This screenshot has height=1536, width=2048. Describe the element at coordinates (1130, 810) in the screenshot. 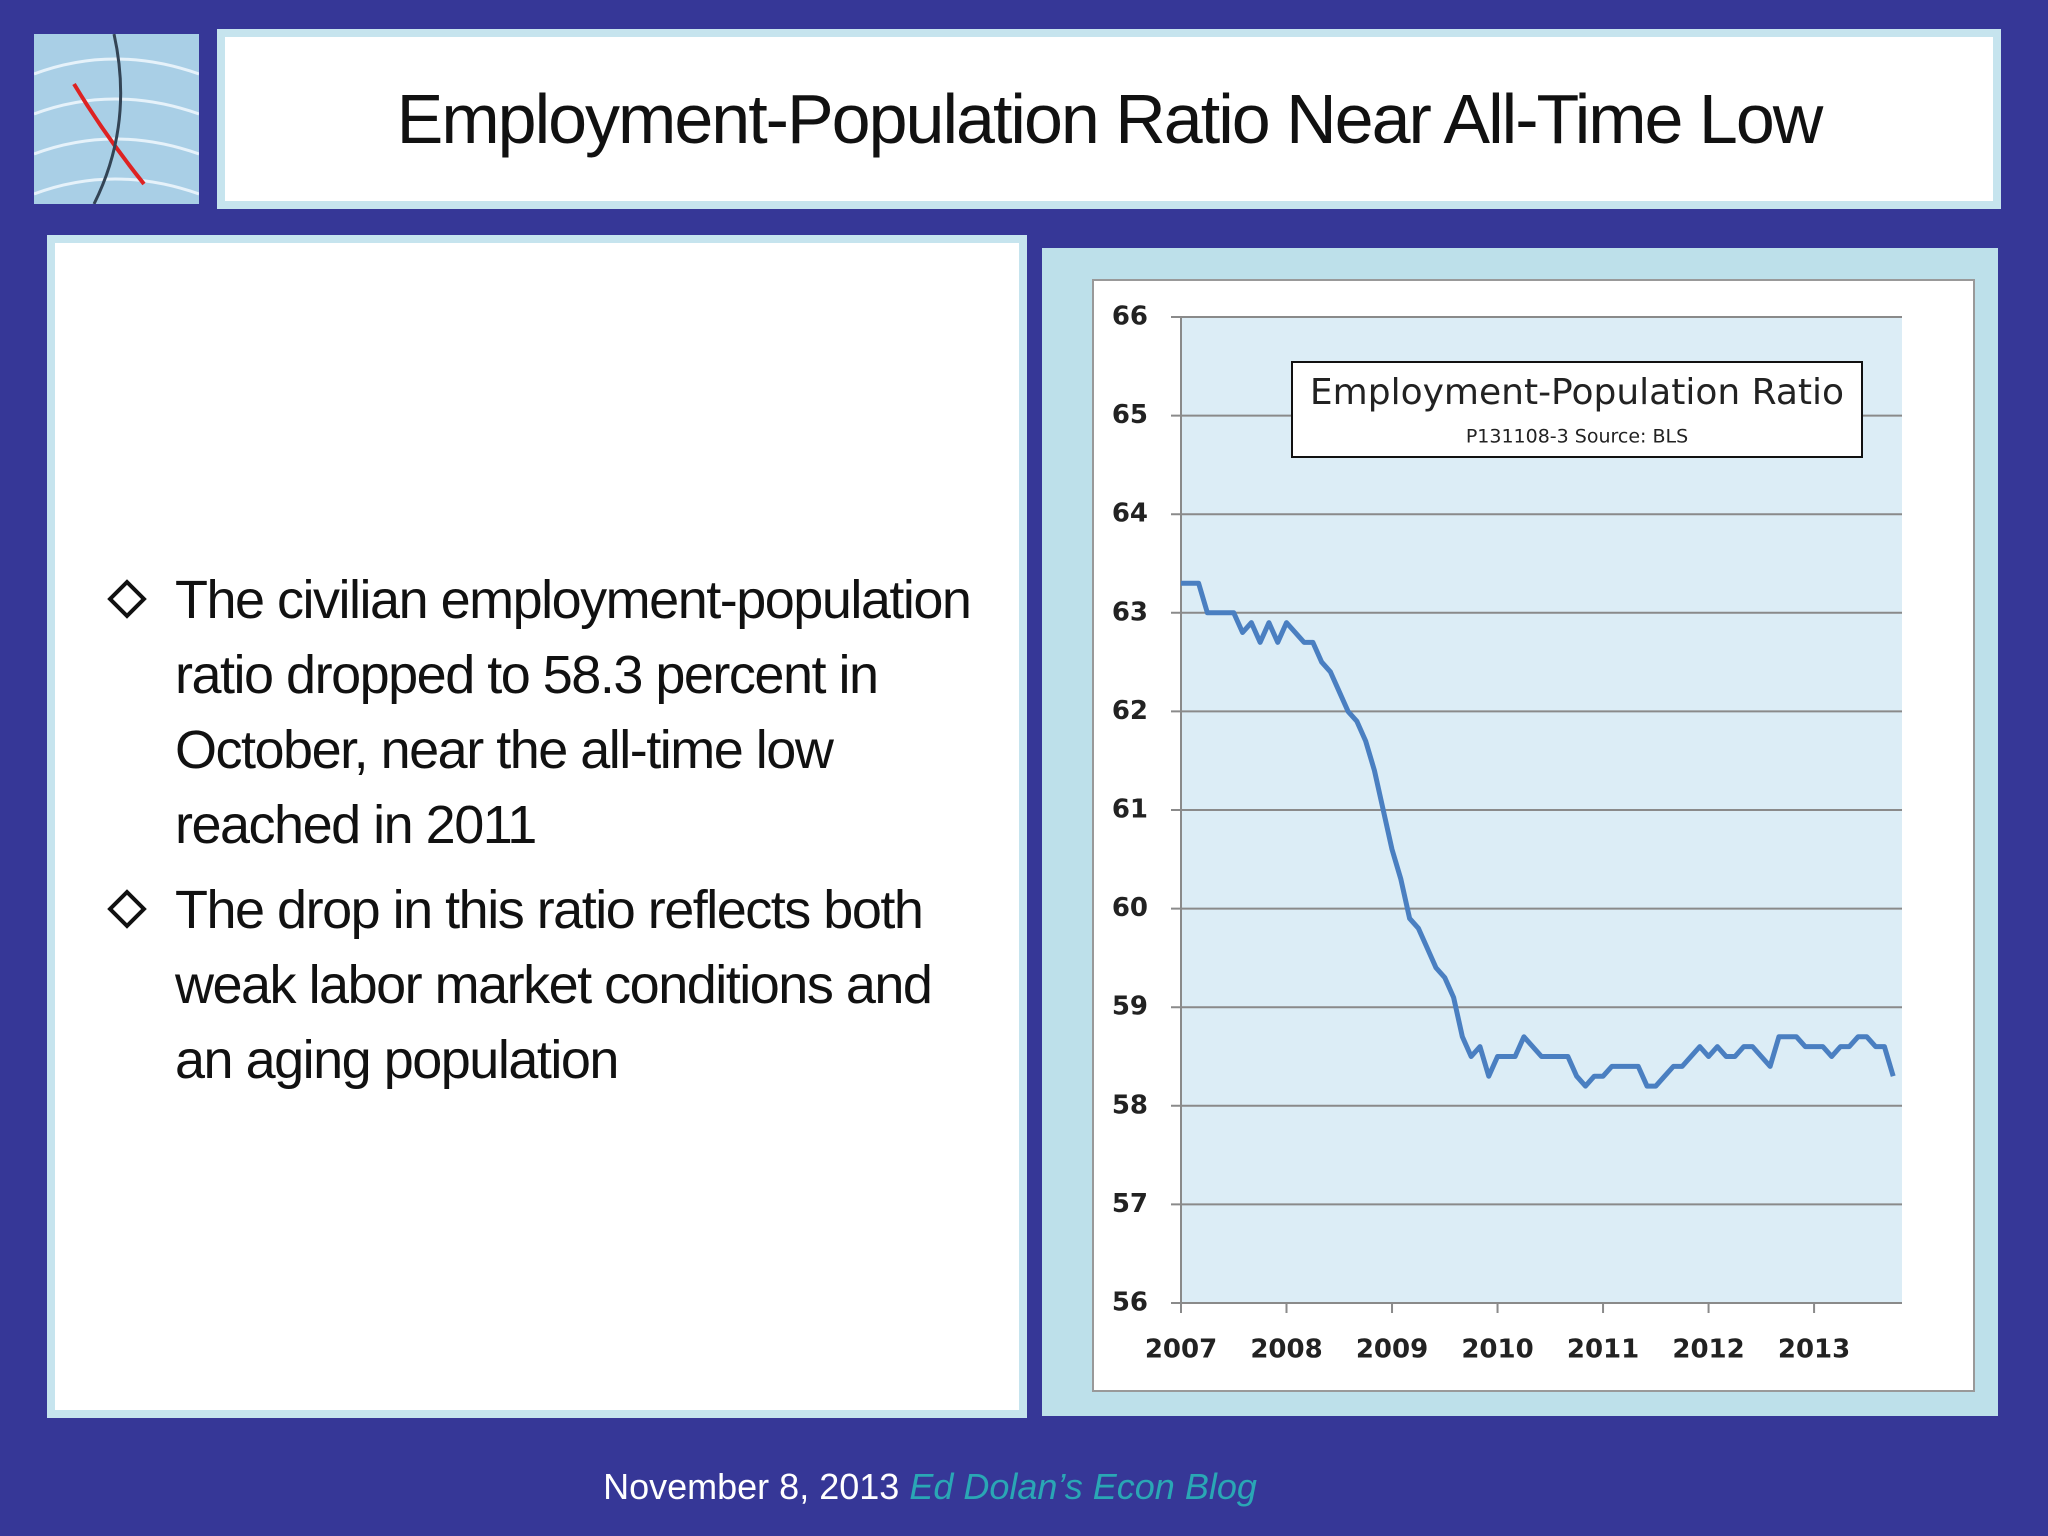

I see `y-tick-label: 61` at that location.